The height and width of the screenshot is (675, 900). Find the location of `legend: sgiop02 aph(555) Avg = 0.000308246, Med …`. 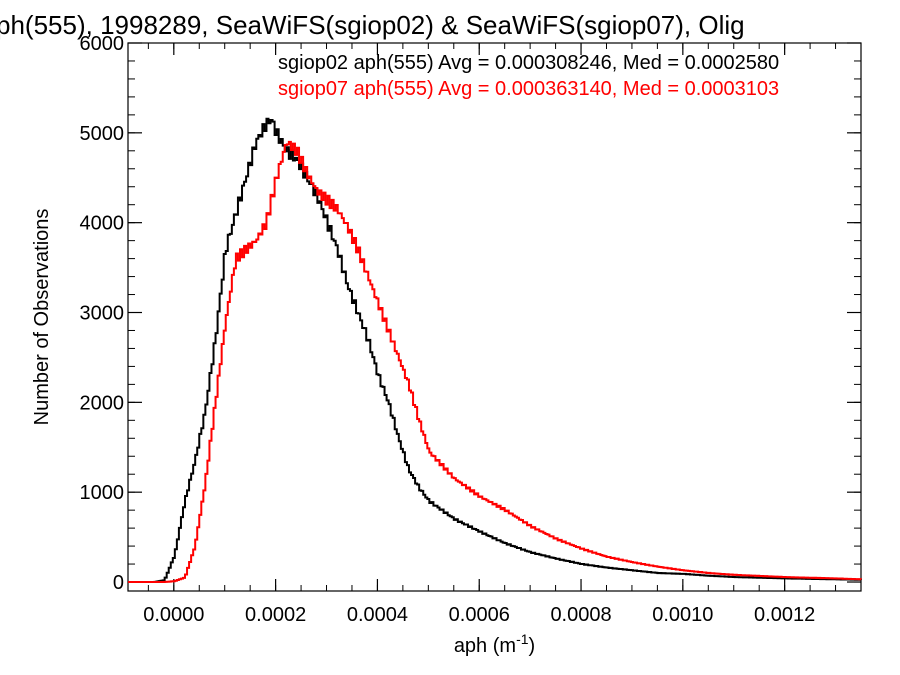

legend: sgiop02 aph(555) Avg = 0.000308246, Med … is located at coordinates (528, 76).